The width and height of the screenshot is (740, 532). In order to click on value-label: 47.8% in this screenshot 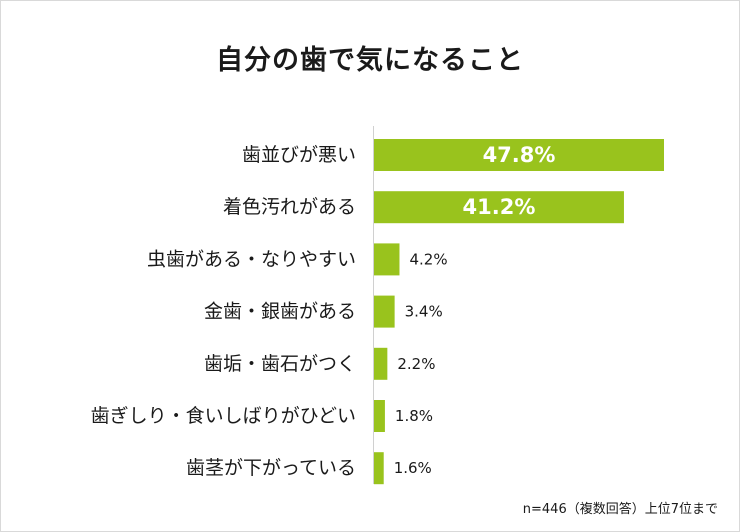, I will do `click(519, 155)`.